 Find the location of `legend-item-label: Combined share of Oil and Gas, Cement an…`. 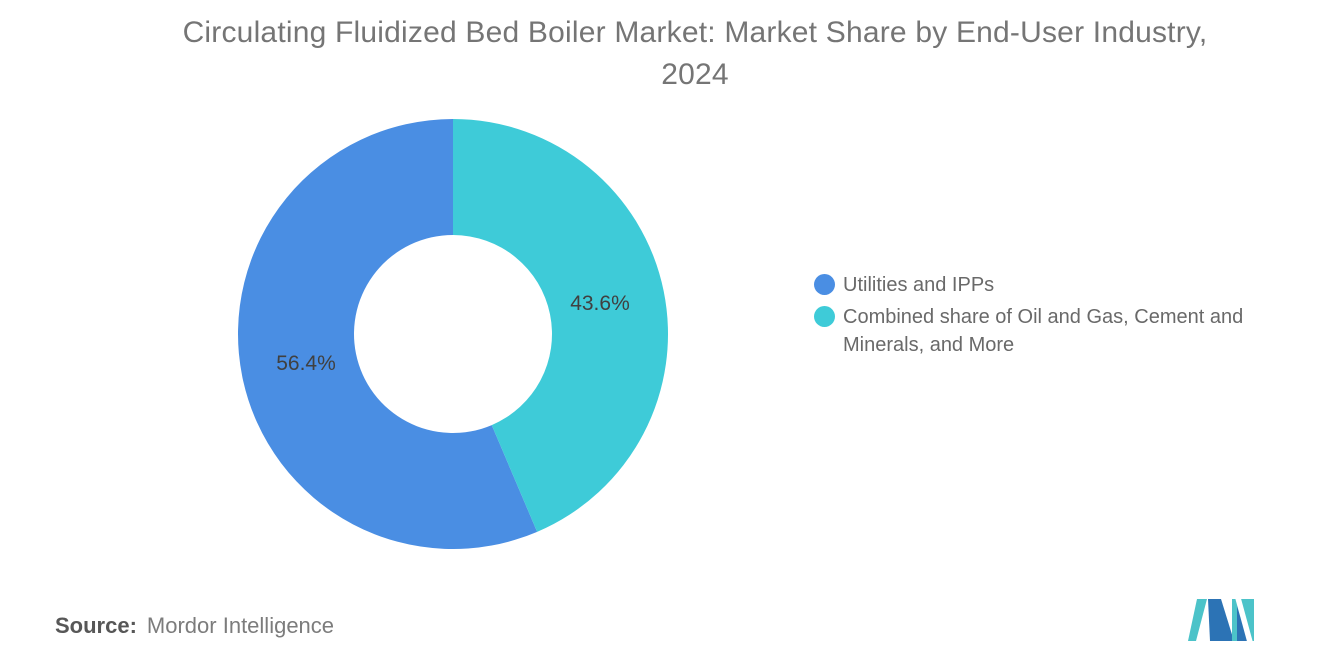

legend-item-label: Combined share of Oil and Gas, Cement an… is located at coordinates (1043, 331).